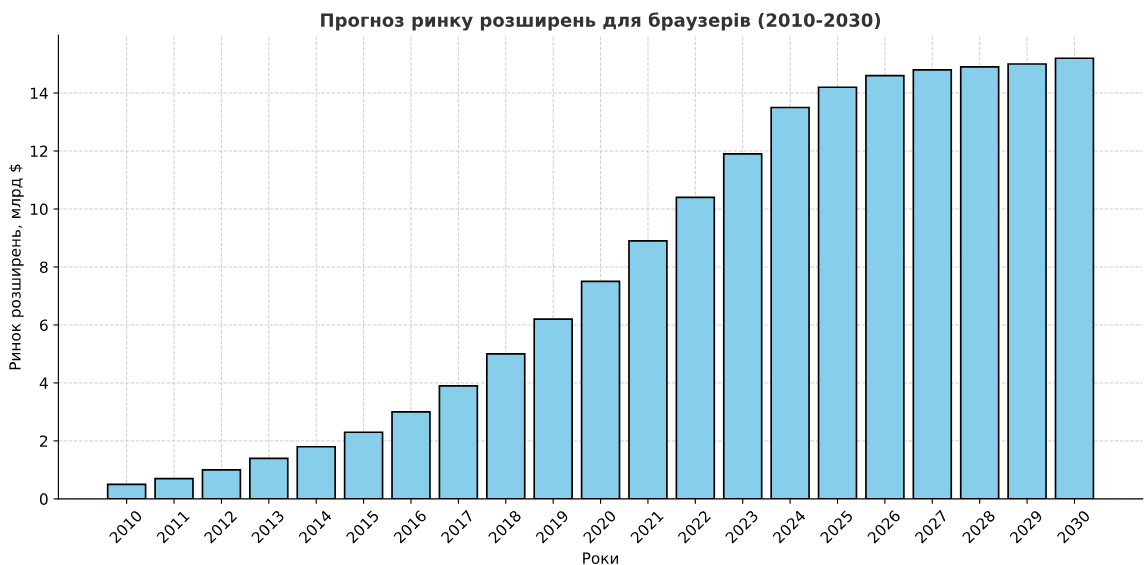 The image size is (1145, 565). I want to click on chart-title: Прогноз ринку розширень для браузерів (2010-2030), so click(601, 21).